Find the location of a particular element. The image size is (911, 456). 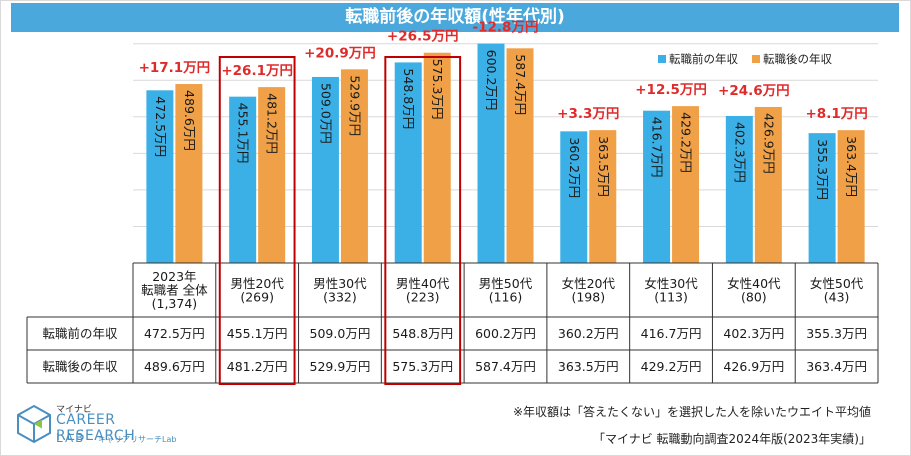

bar-label-after: 587.4万円 is located at coordinates (520, 84).